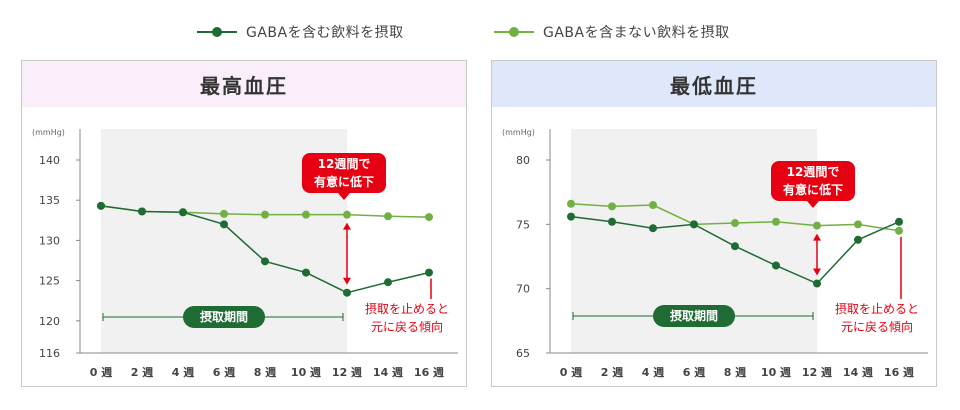 The image size is (960, 410). I want to click on systolic-rebound-annotation: 摂取を止めると 元に戻る傾向, so click(407, 318).